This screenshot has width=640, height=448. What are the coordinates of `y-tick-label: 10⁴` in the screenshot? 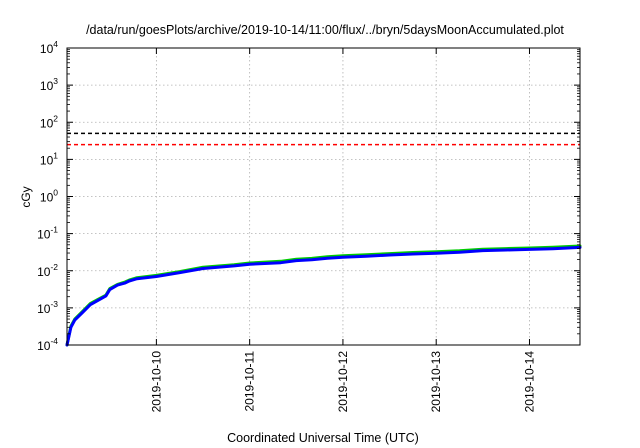 It's located at (49, 47).